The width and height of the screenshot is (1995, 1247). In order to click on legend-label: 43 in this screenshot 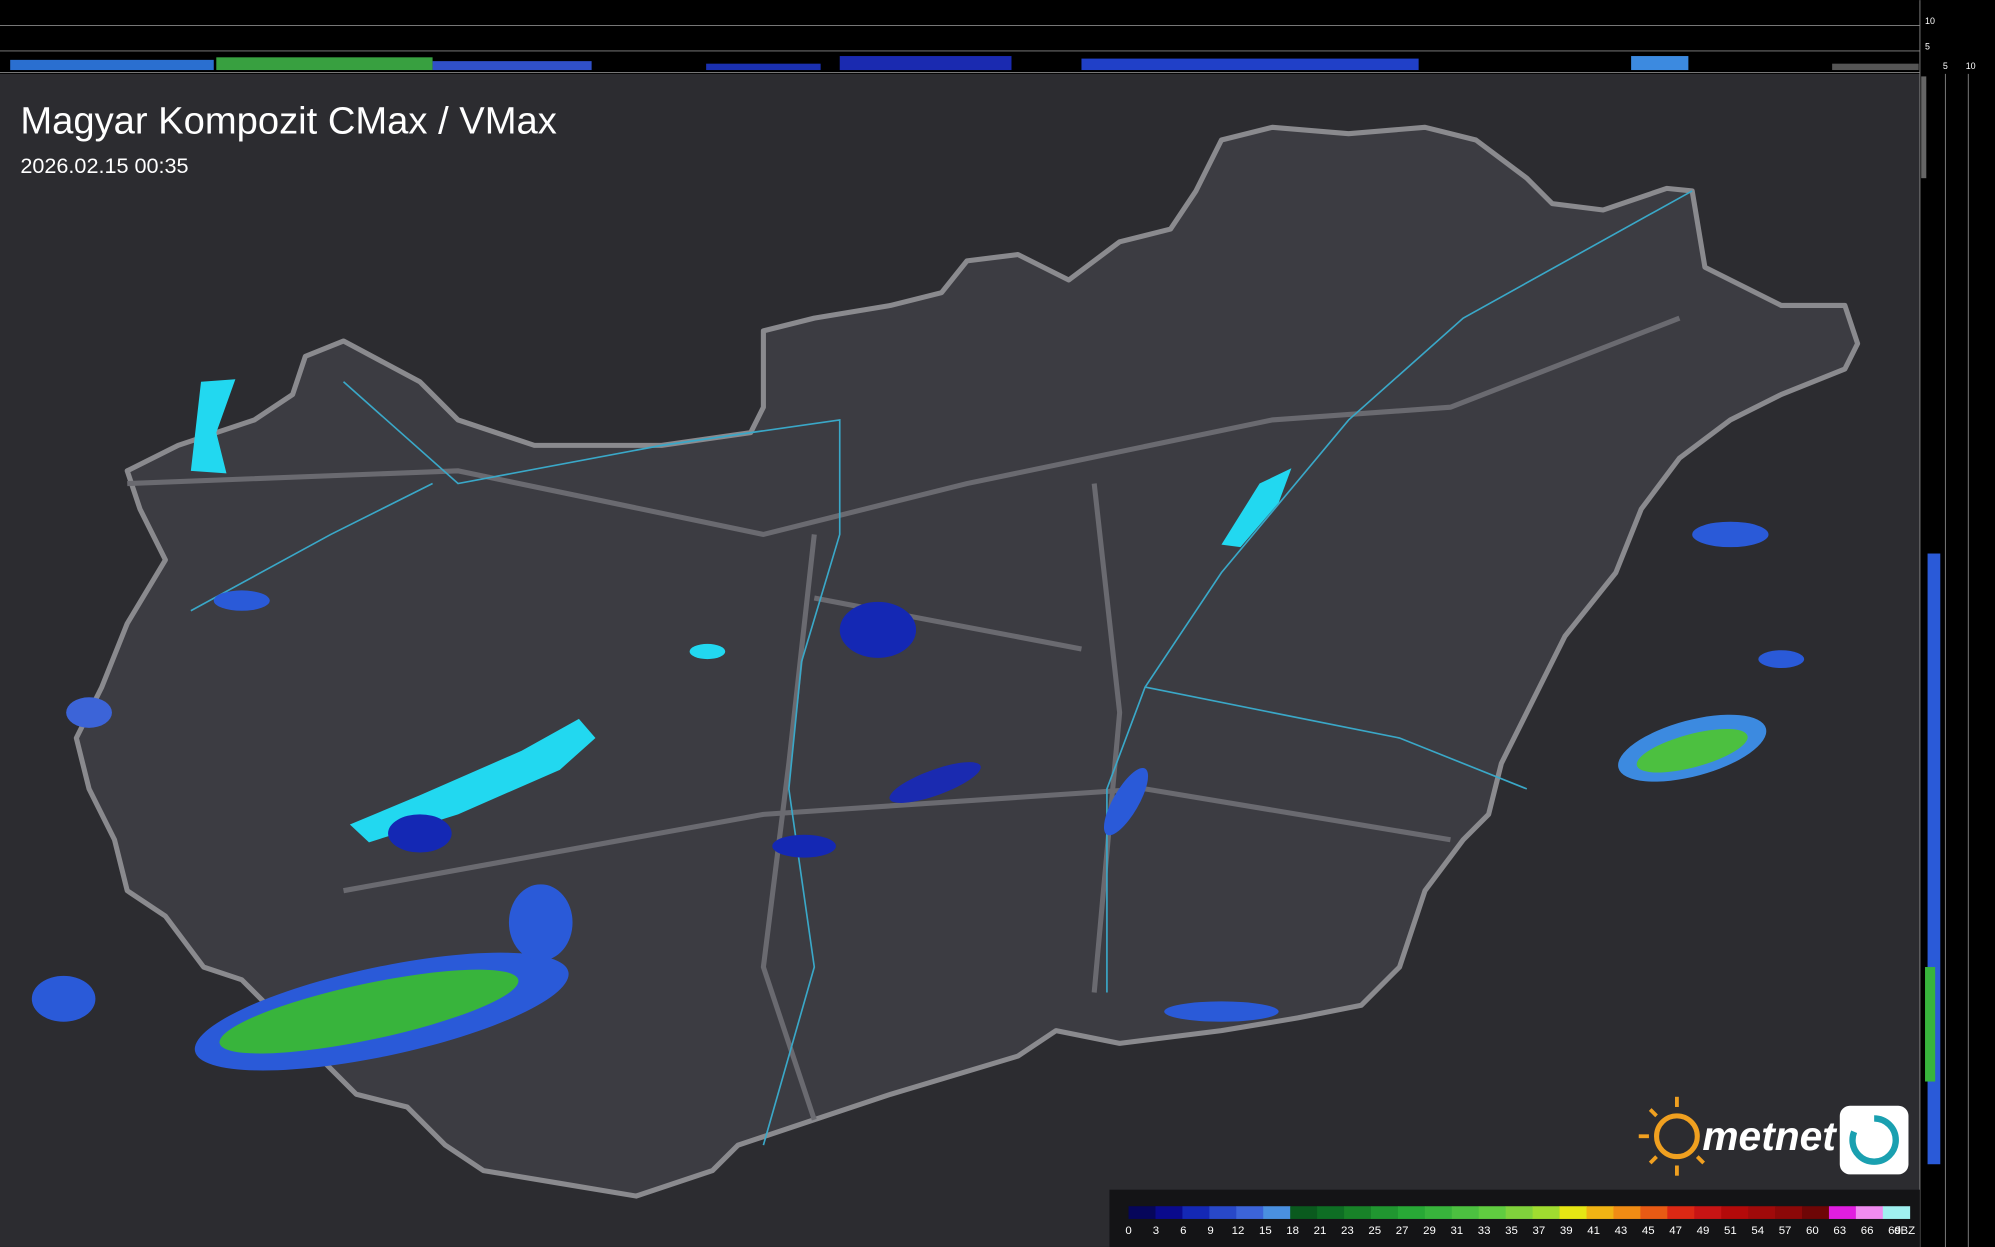, I will do `click(1621, 1231)`.